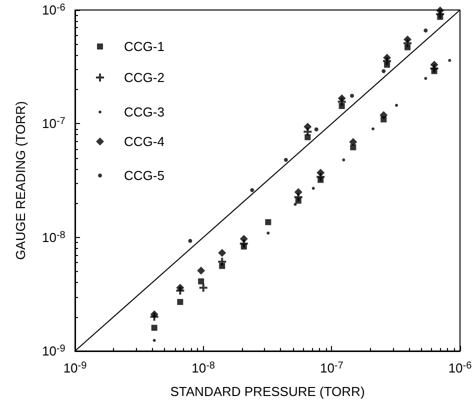 The width and height of the screenshot is (476, 409). I want to click on legend-label: CCG-2, so click(144, 77).